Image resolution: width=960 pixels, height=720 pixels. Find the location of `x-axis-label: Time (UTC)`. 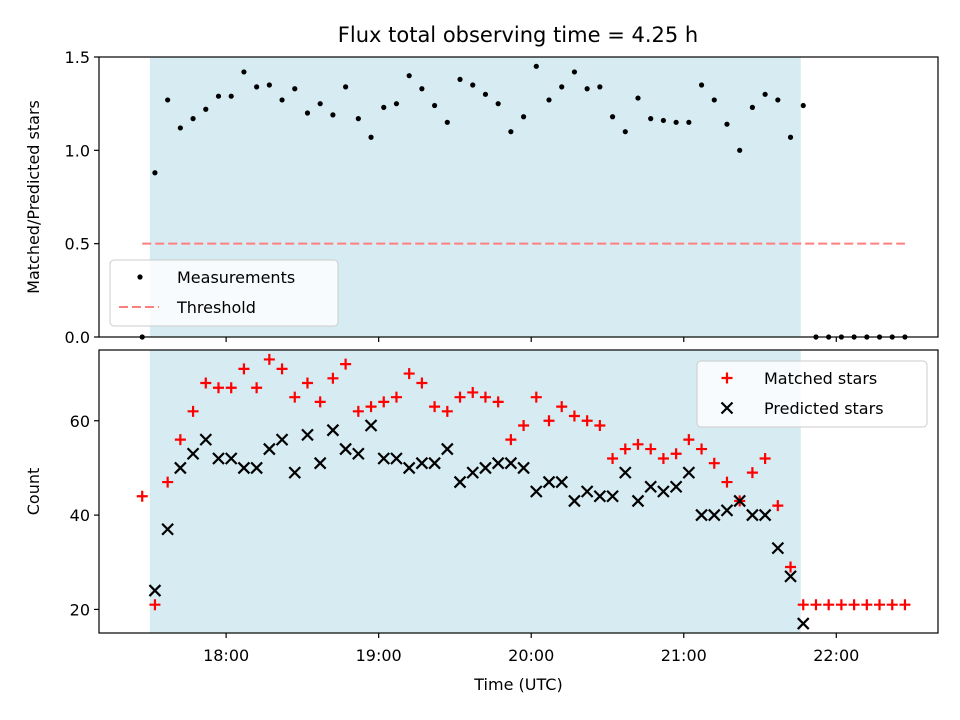

x-axis-label: Time (UTC) is located at coordinates (517, 684).